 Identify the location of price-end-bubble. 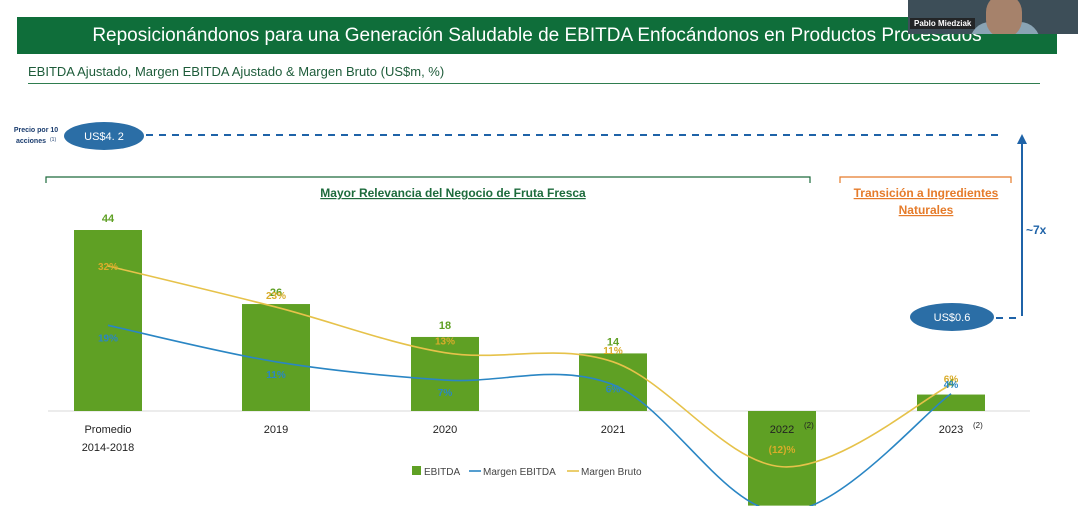
(952, 317).